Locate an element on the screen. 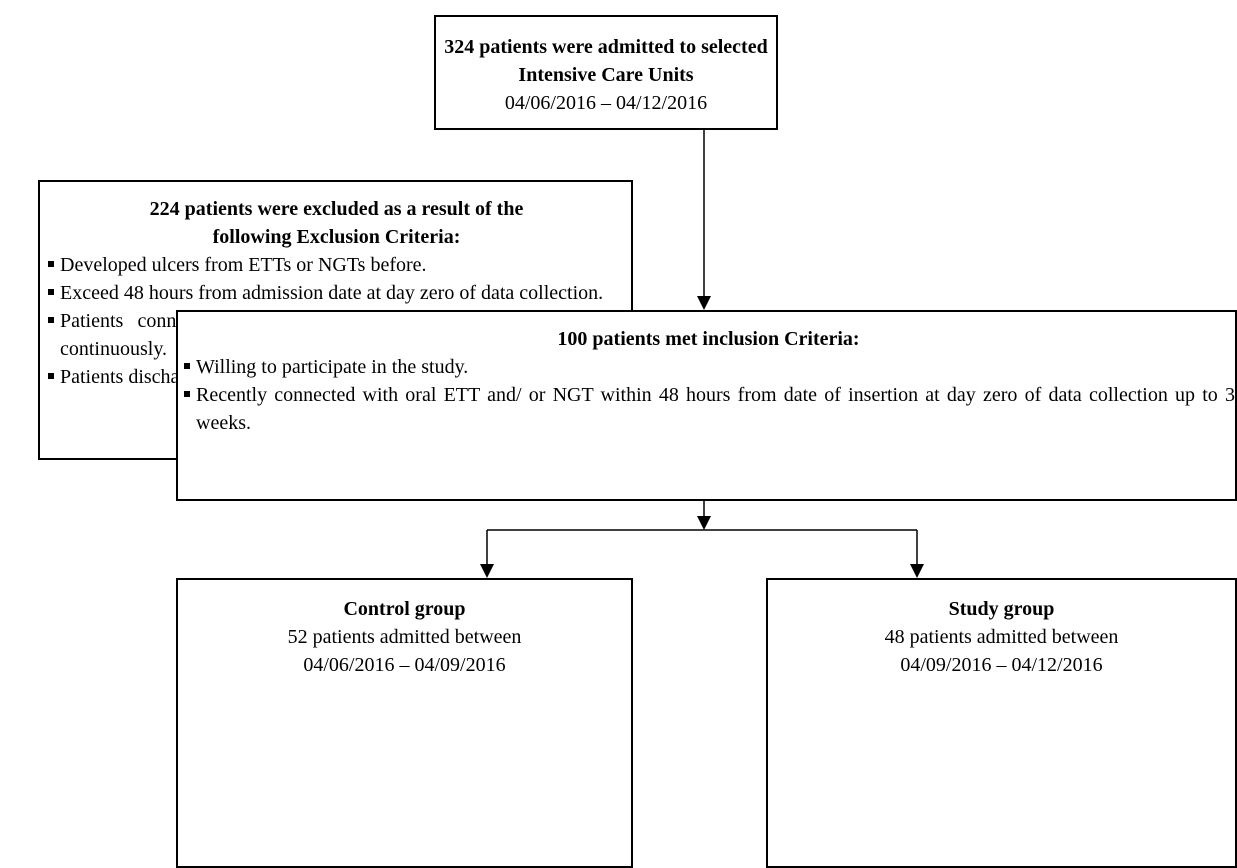 This screenshot has width=1237, height=868. box-title: following Exclusion Criteria: is located at coordinates (336, 237).